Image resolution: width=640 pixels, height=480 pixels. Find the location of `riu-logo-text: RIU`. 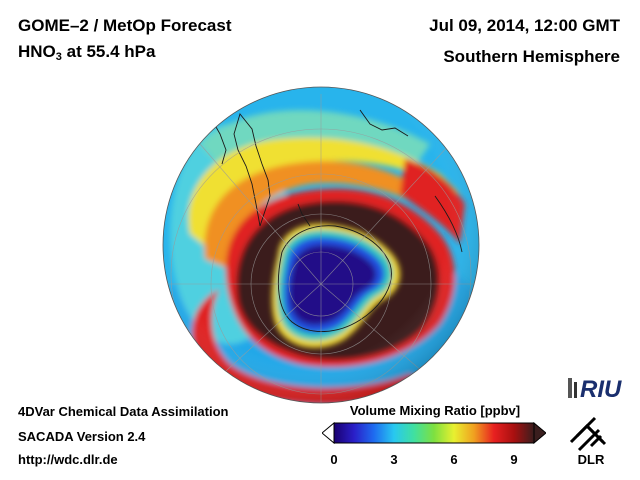

riu-logo-text: RIU is located at coordinates (601, 389).